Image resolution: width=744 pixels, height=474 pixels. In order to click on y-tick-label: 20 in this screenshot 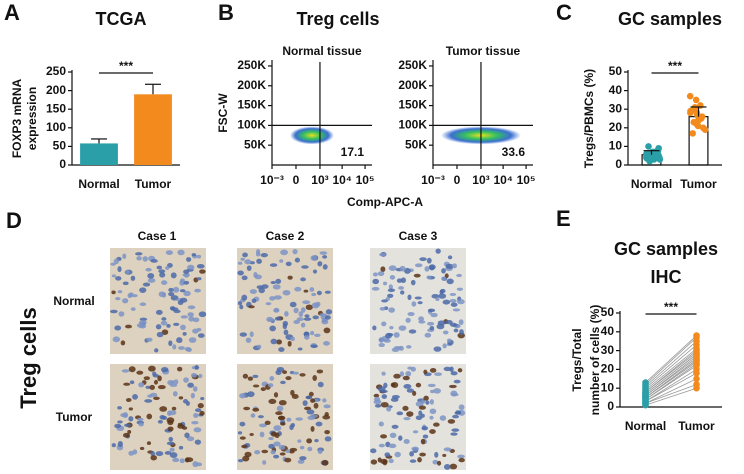, I will do `click(608, 369)`.